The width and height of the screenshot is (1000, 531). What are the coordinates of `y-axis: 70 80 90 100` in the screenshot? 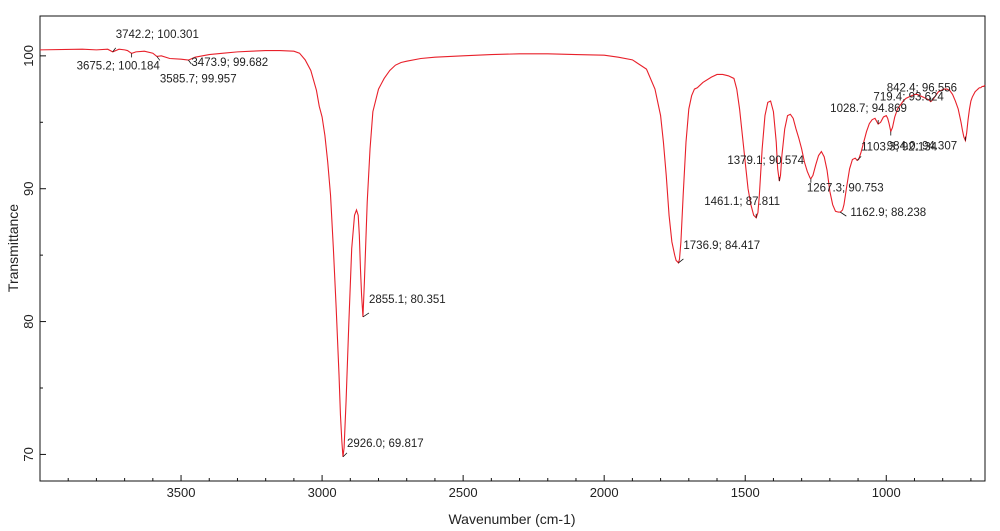 It's located at (33, 253).